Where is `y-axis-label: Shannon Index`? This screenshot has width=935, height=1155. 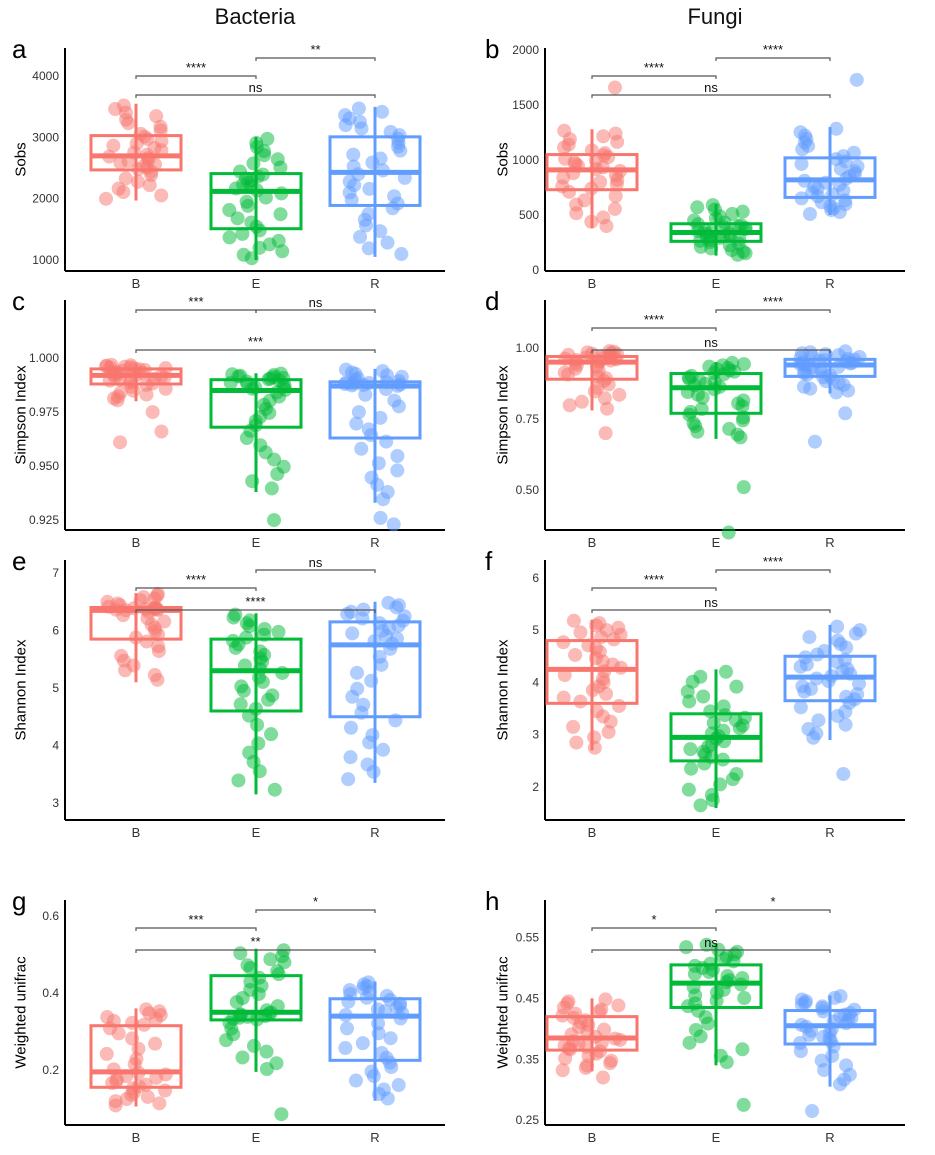 y-axis-label: Shannon Index is located at coordinates (20, 689).